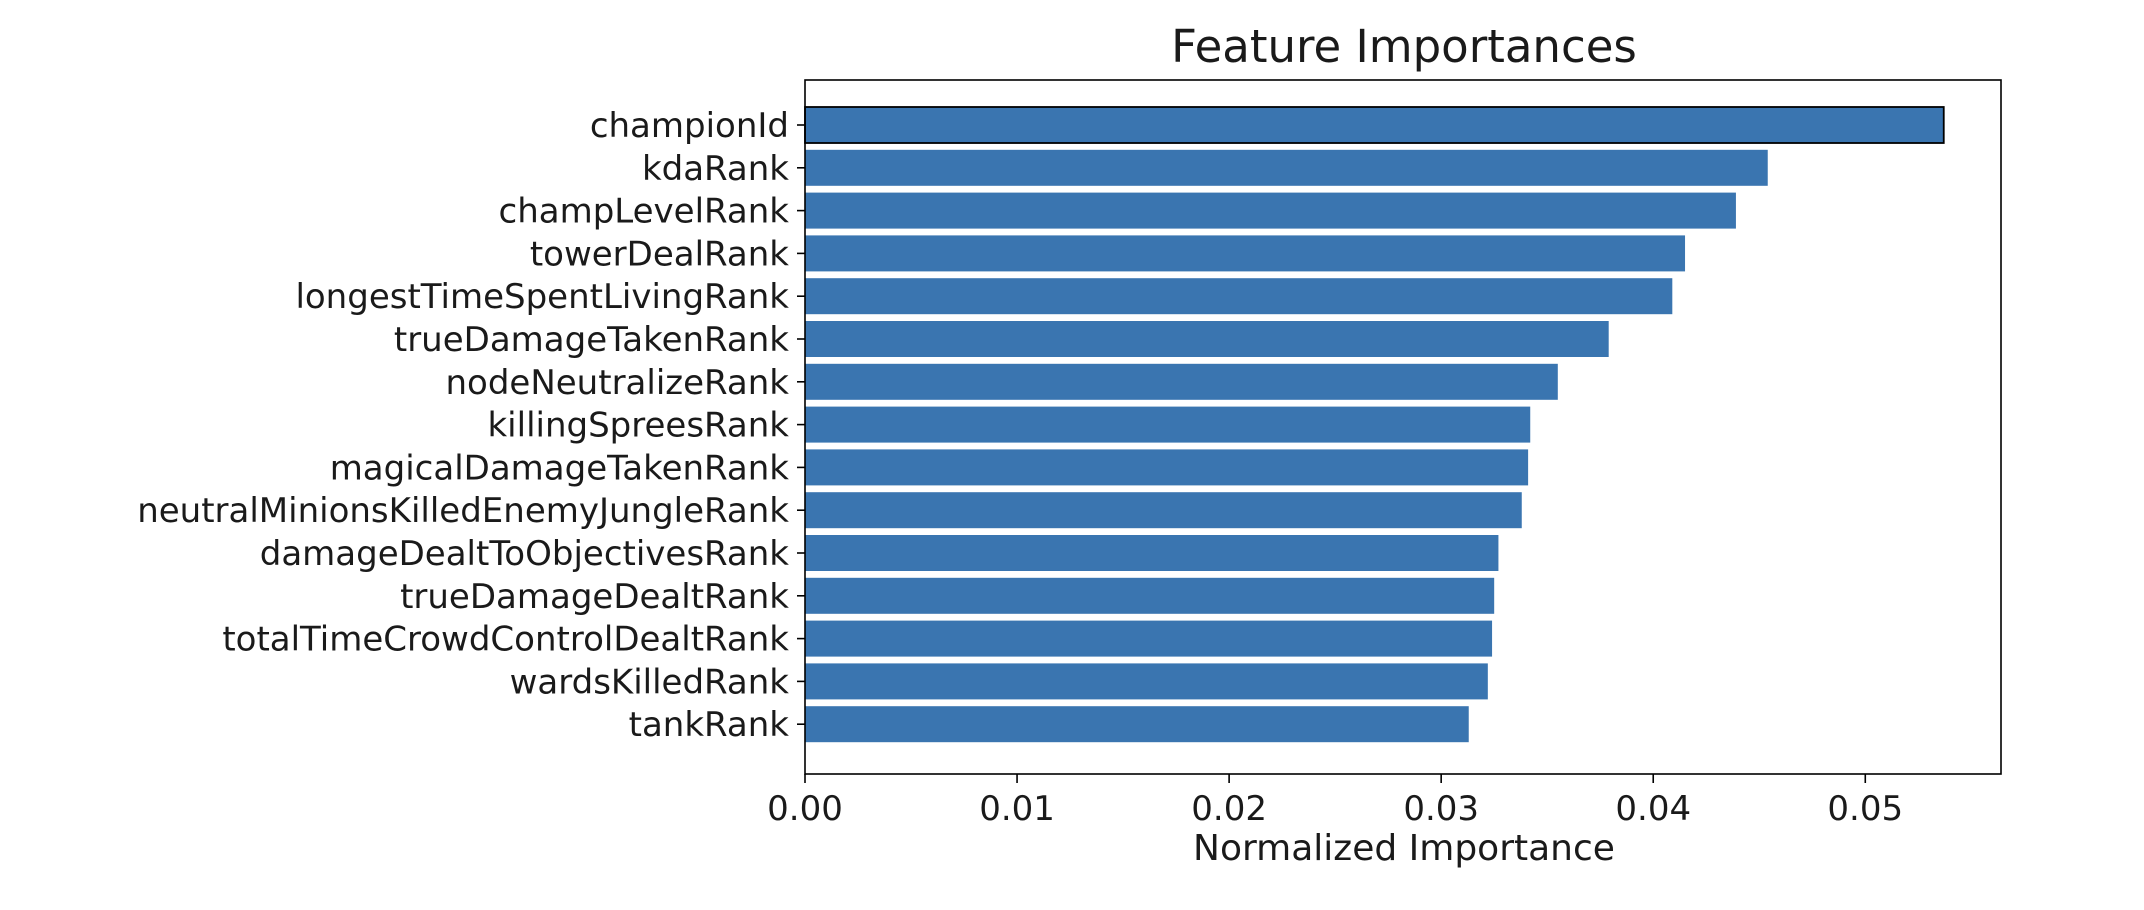  What do you see at coordinates (1441, 809) in the screenshot?
I see `x-tick-label: 0.03` at bounding box center [1441, 809].